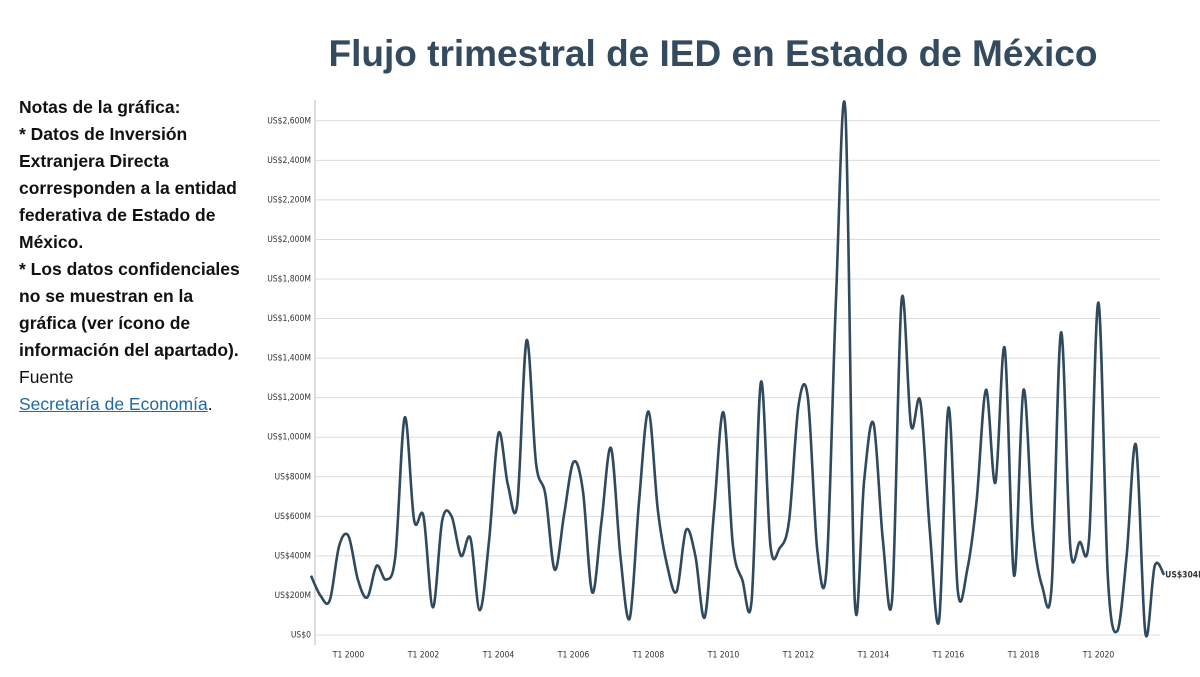  What do you see at coordinates (289, 359) in the screenshot?
I see `y-tick-label: US$1,400M` at bounding box center [289, 359].